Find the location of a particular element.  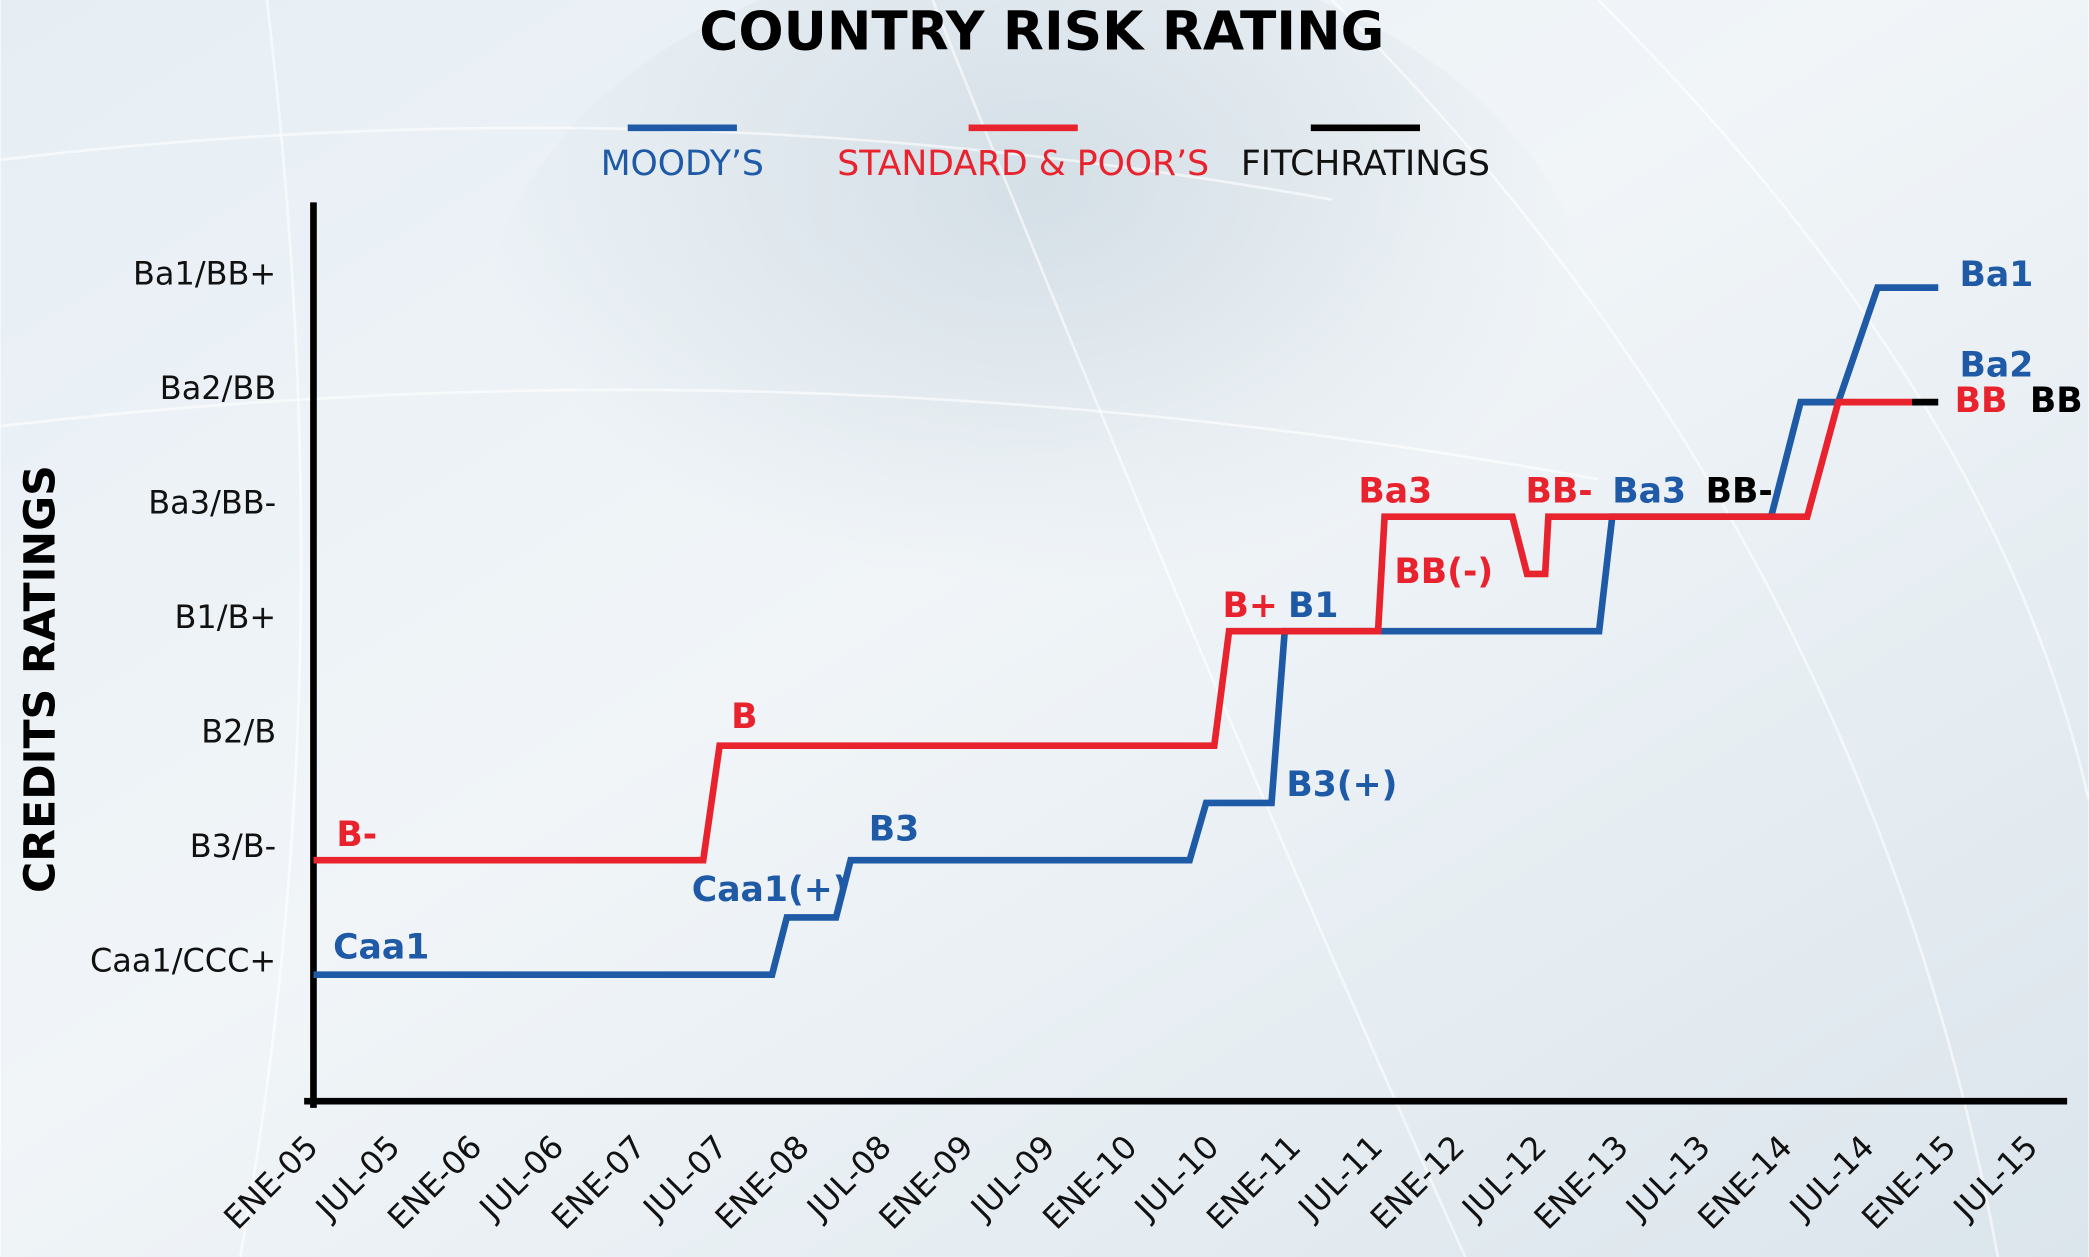

annotation: B1 is located at coordinates (1313, 606).